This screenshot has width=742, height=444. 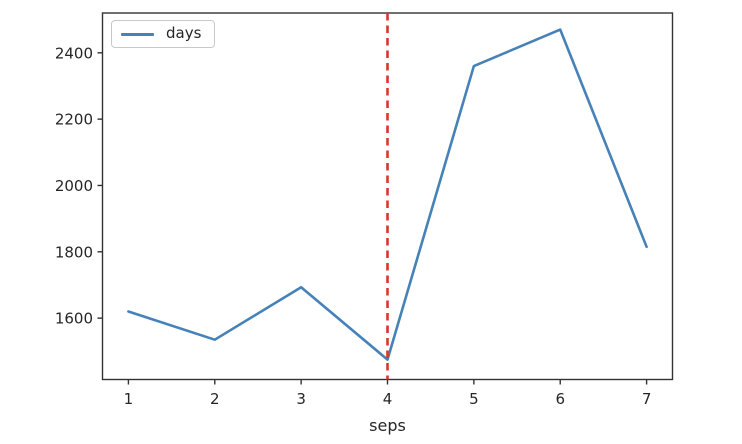 What do you see at coordinates (74, 319) in the screenshot?
I see `y-tick-label: 1600` at bounding box center [74, 319].